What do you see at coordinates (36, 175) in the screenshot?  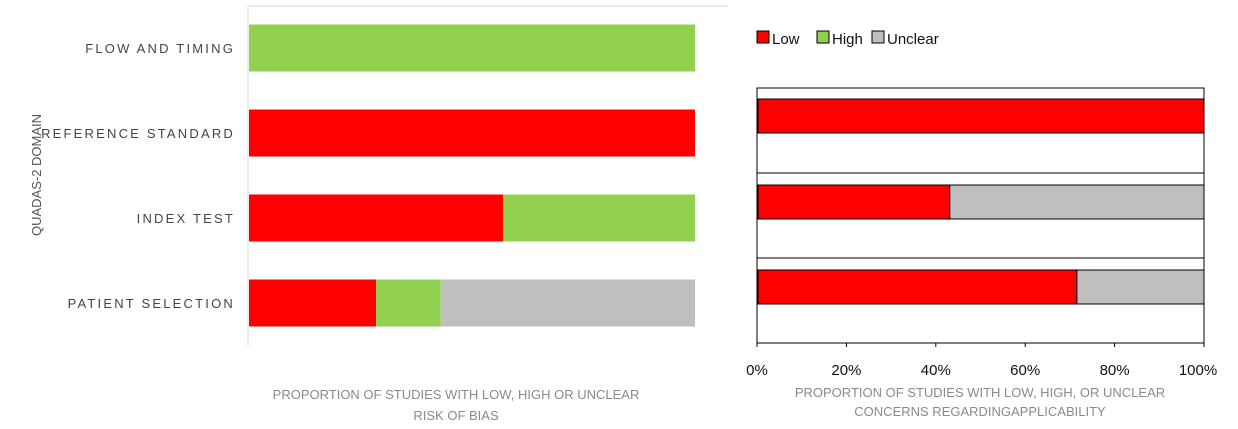 I see `left-y-axis-label: QUADAS-2 DOMAIN` at bounding box center [36, 175].